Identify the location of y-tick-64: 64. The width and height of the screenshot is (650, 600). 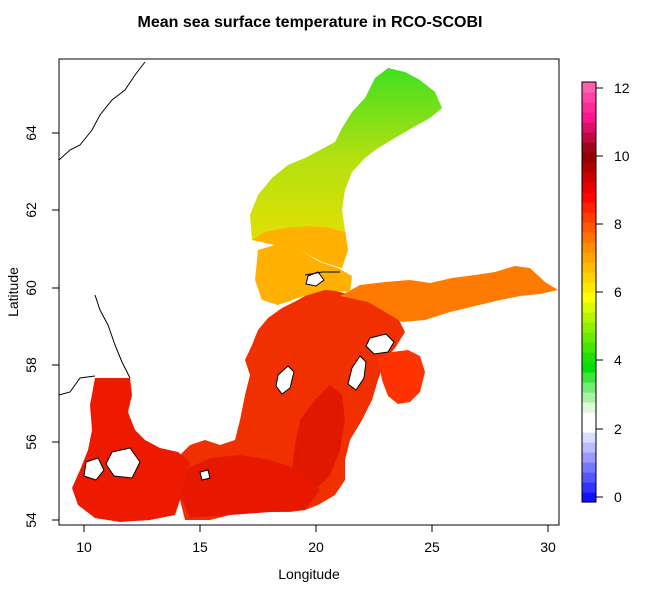
(31, 133).